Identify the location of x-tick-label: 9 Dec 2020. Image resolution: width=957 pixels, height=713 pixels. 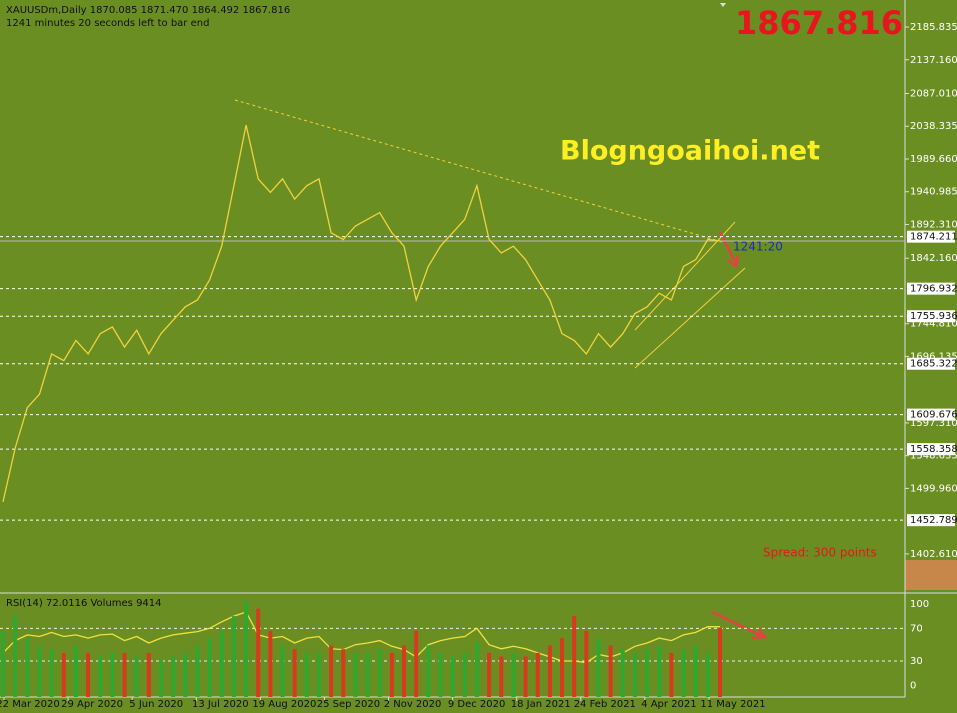
(477, 704).